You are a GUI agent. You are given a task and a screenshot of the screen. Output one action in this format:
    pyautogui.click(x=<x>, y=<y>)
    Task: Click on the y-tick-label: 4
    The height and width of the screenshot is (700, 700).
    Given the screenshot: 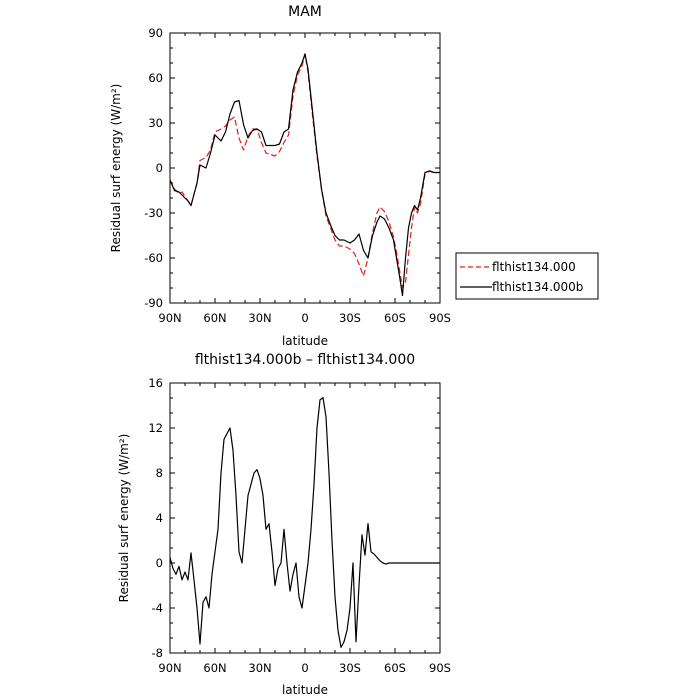 What is the action you would take?
    pyautogui.click(x=159, y=518)
    